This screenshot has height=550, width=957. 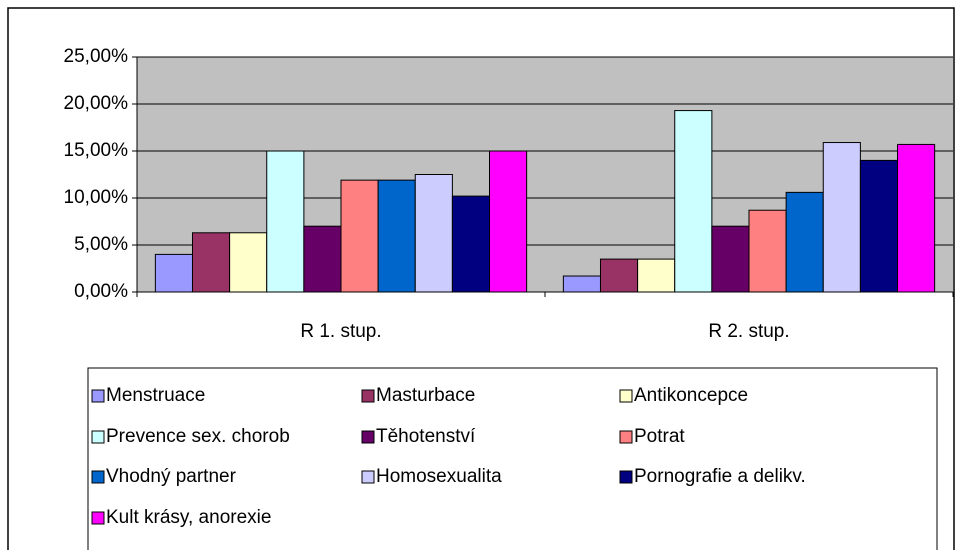 What do you see at coordinates (748, 331) in the screenshot?
I see `x-tick-label: R 2. stup.` at bounding box center [748, 331].